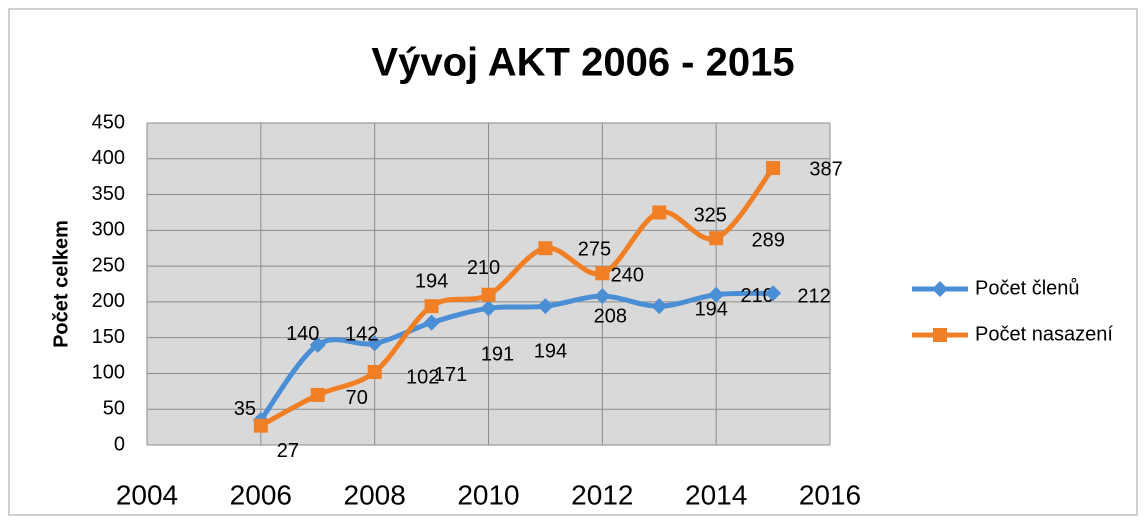 This screenshot has height=522, width=1146. What do you see at coordinates (108, 337) in the screenshot?
I see `y-tick-label: 150` at bounding box center [108, 337].